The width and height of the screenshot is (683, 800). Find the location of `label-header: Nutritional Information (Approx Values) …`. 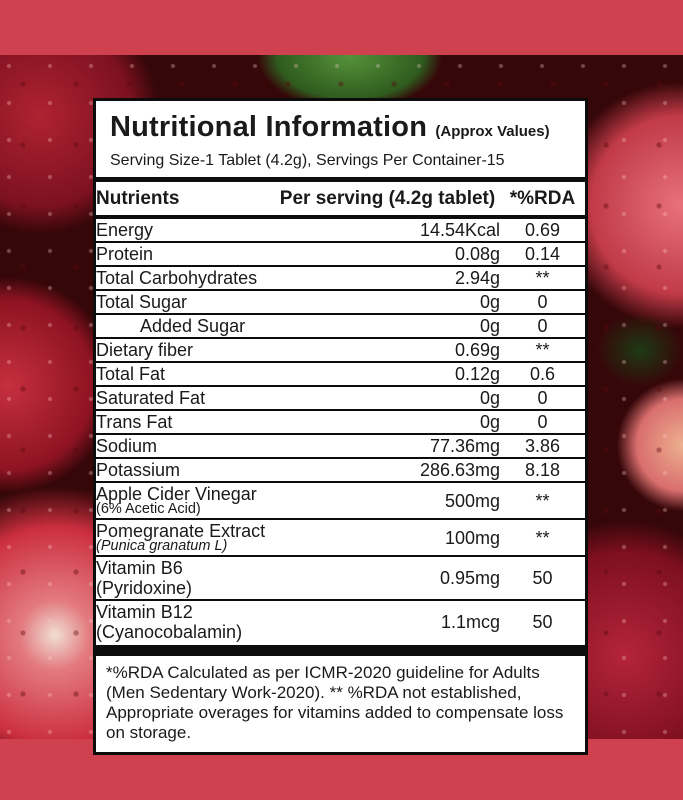

label-header: Nutritional Information (Approx Values) … is located at coordinates (340, 136).